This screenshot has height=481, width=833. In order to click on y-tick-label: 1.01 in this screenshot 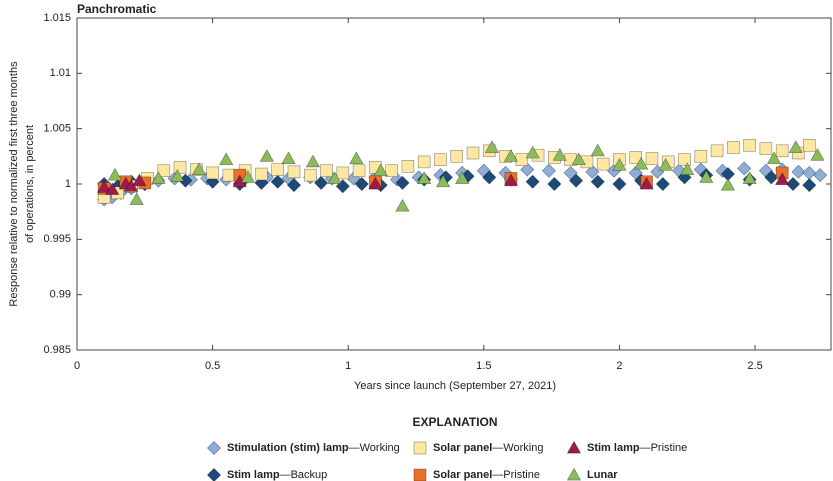, I will do `click(60, 73)`.